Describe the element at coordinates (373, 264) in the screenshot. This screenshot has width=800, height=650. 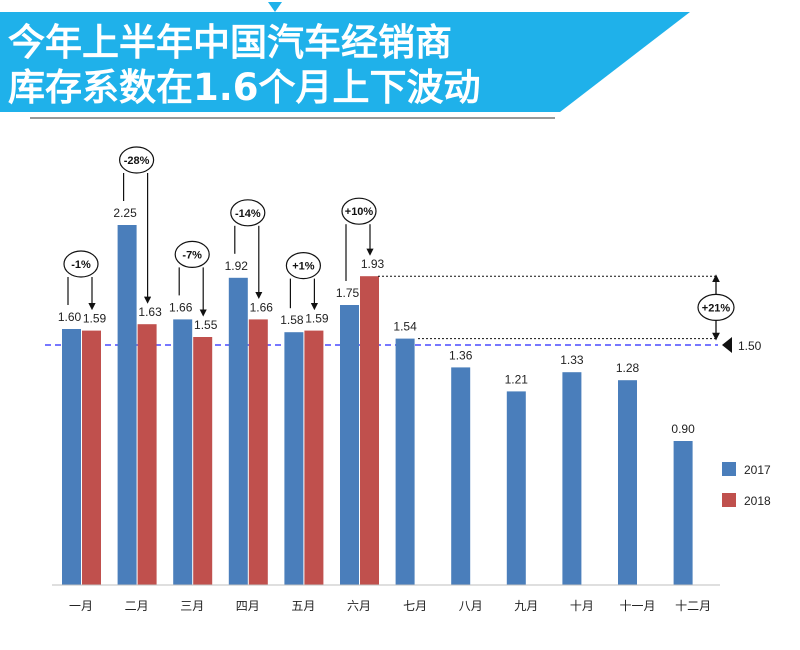
I see `value-label-2018: 1.93` at that location.